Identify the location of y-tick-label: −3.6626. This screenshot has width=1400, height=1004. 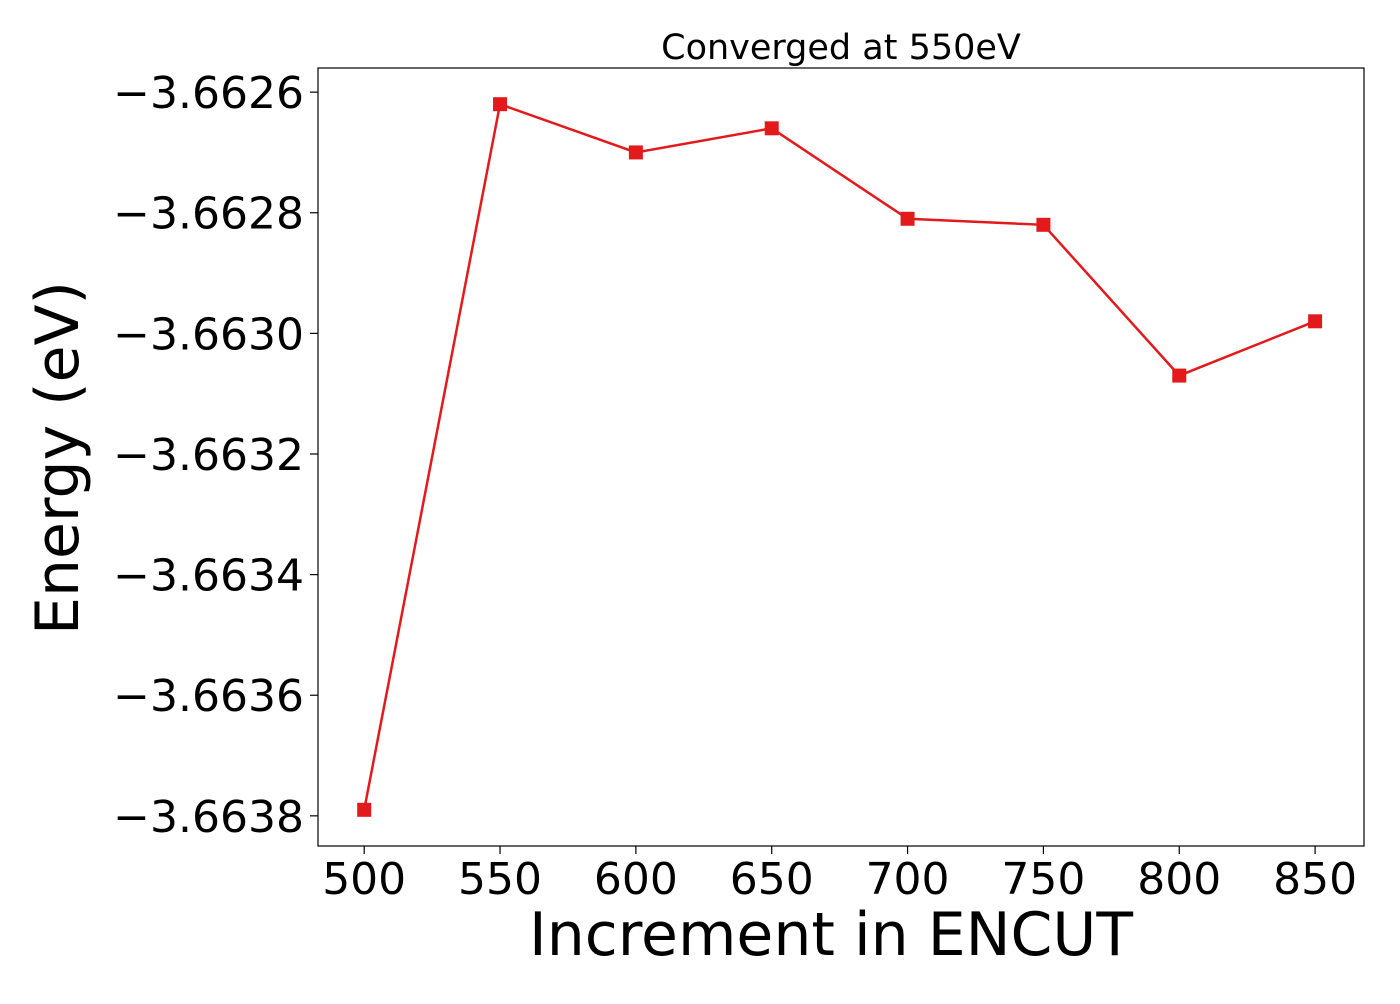
(208, 93).